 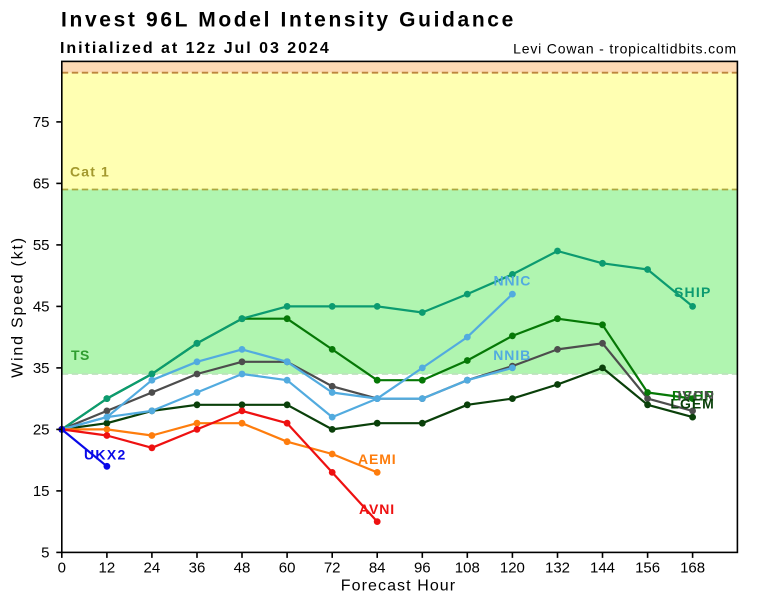 What do you see at coordinates (377, 567) in the screenshot?
I see `svg-text: 84` at bounding box center [377, 567].